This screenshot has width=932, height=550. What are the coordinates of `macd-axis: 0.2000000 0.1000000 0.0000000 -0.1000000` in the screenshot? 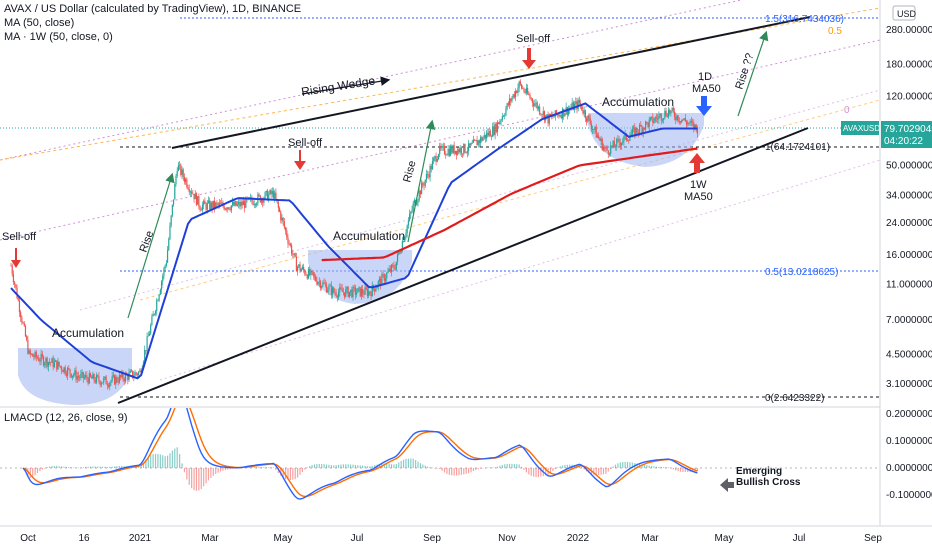 It's located at (909, 455).